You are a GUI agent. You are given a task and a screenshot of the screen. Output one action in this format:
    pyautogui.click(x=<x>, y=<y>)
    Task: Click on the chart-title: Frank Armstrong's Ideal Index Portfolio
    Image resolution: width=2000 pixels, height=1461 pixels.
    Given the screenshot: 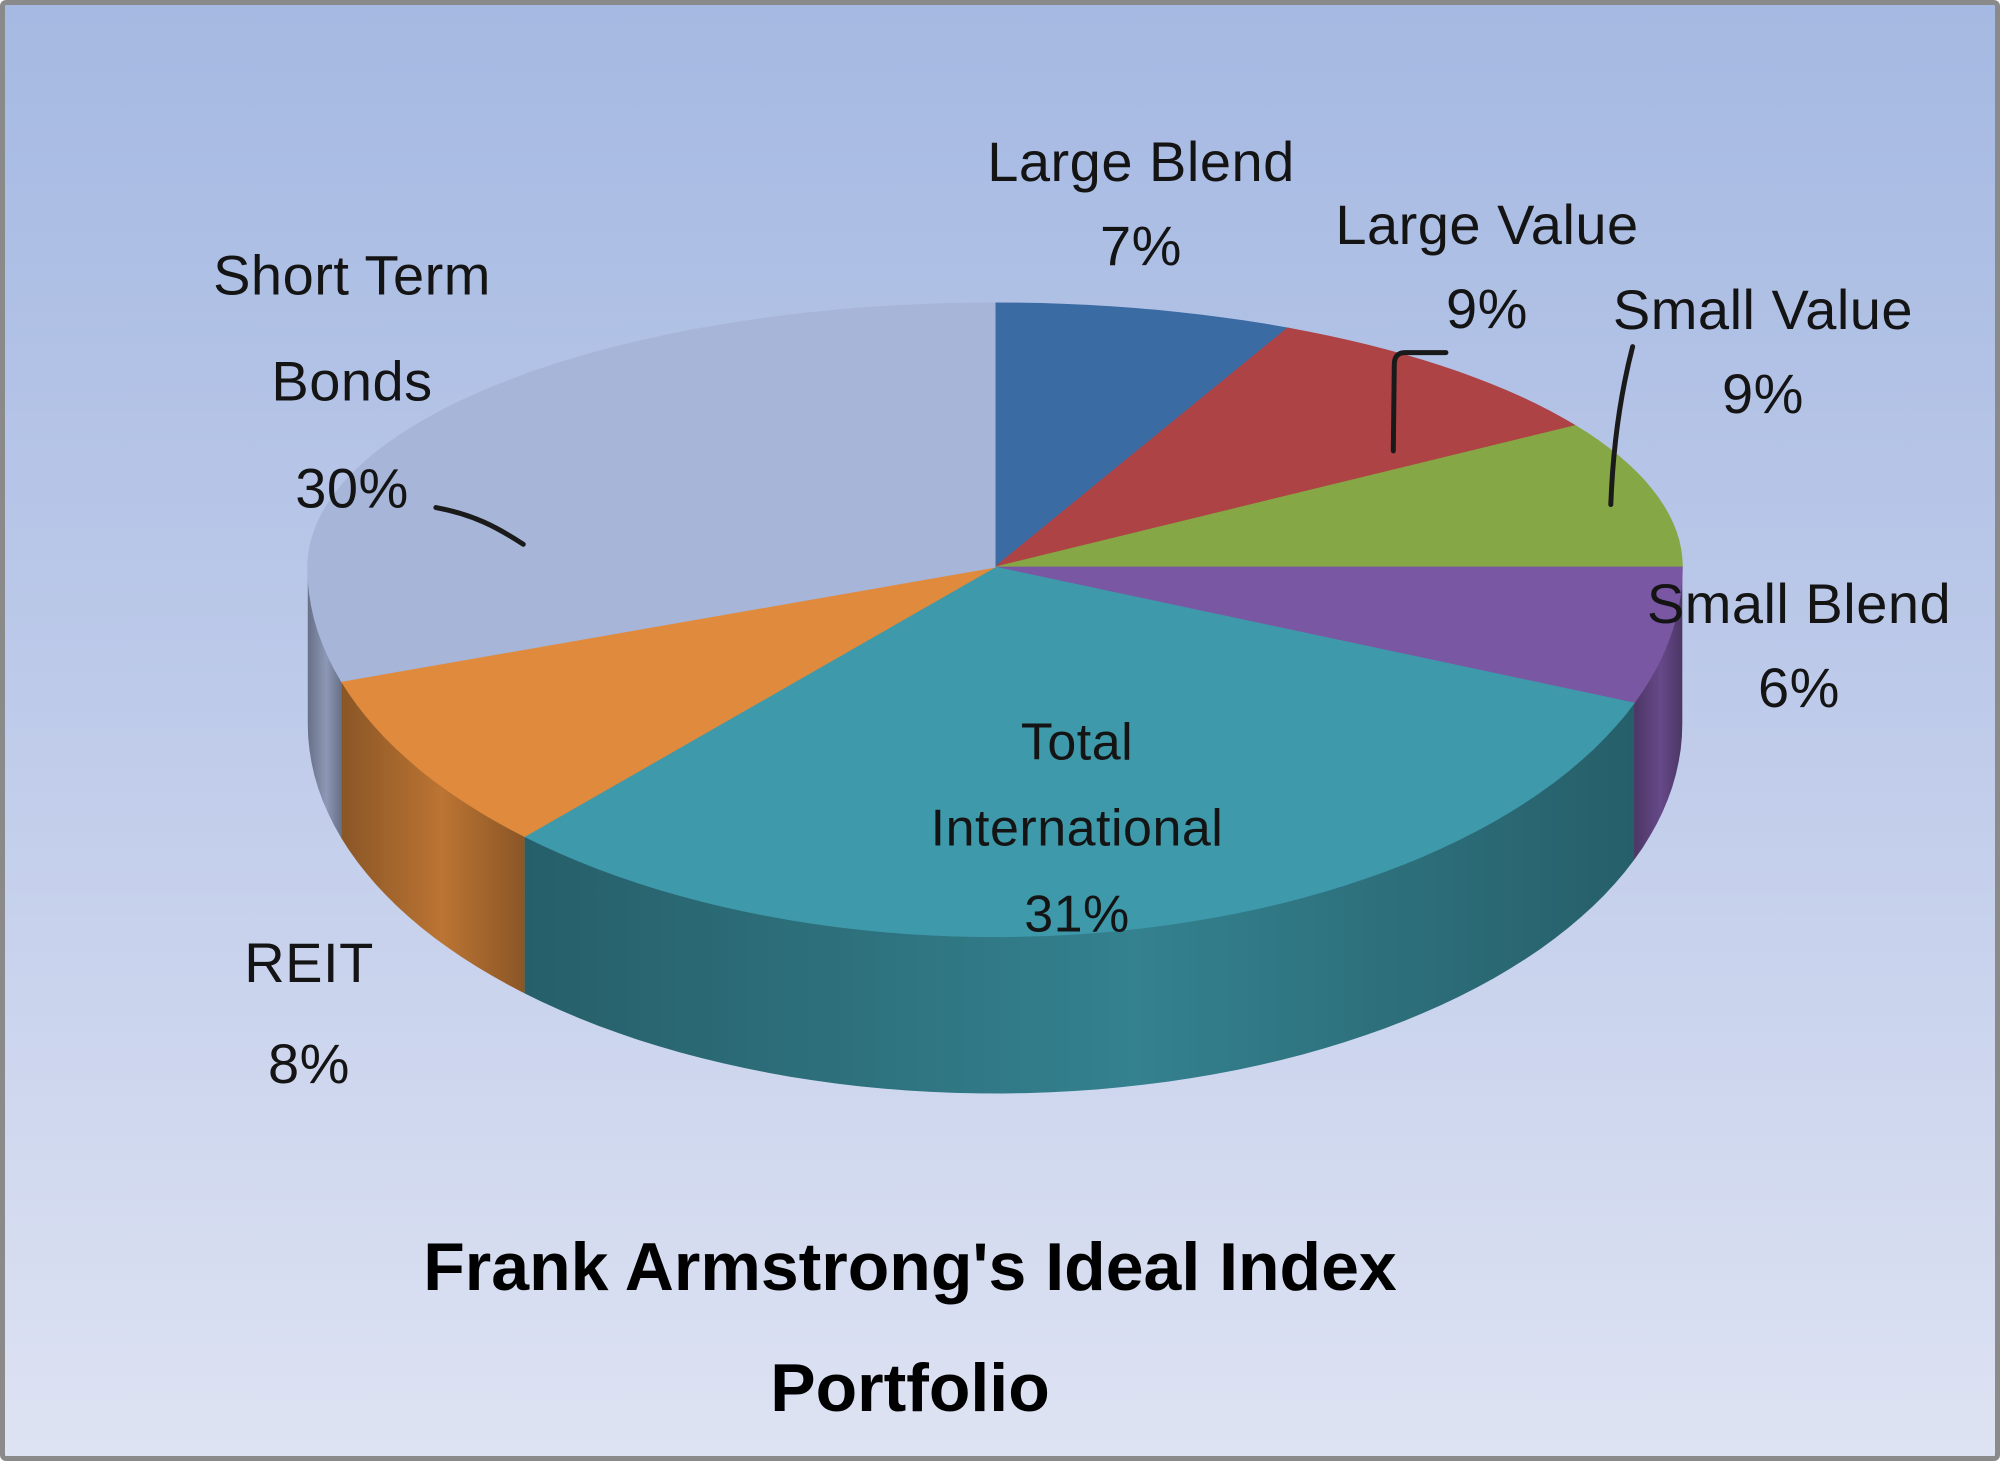 What is the action you would take?
    pyautogui.click(x=910, y=1328)
    